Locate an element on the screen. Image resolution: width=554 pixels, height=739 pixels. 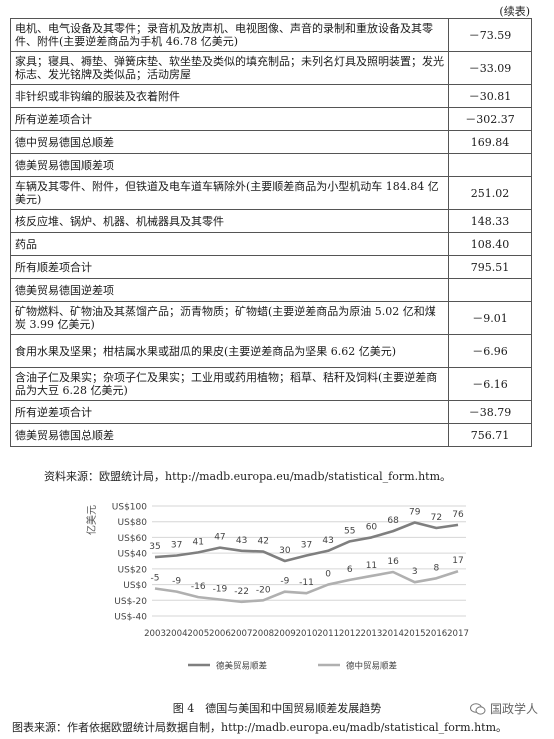
x-tick-label: 2015 is located at coordinates (415, 634).